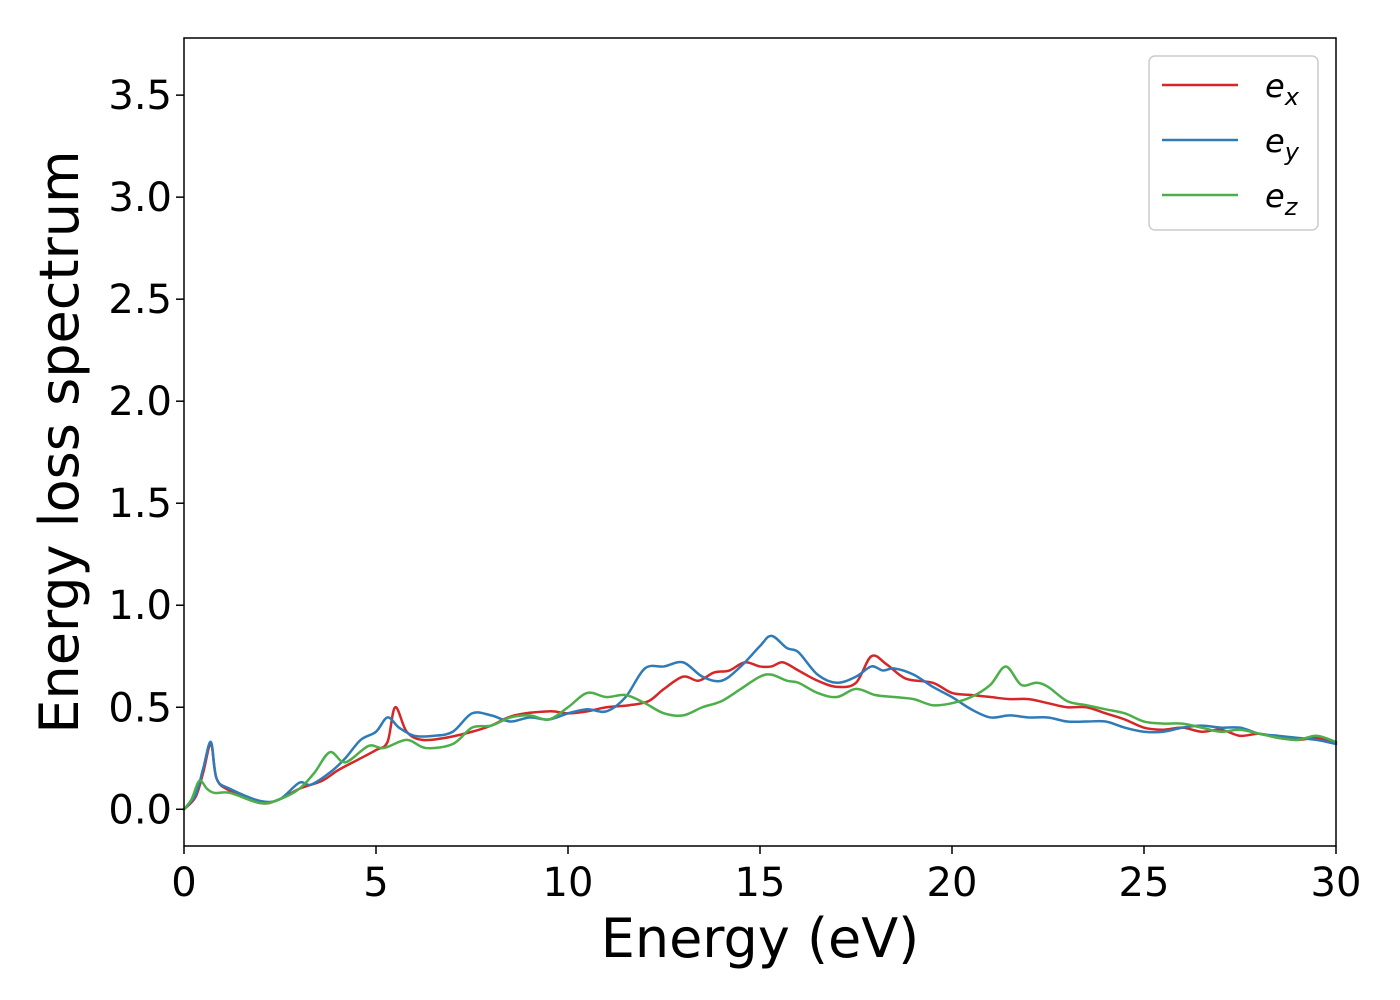 This screenshot has height=1000, width=1400. I want to click on y-tick-label: 3.0, so click(140, 198).